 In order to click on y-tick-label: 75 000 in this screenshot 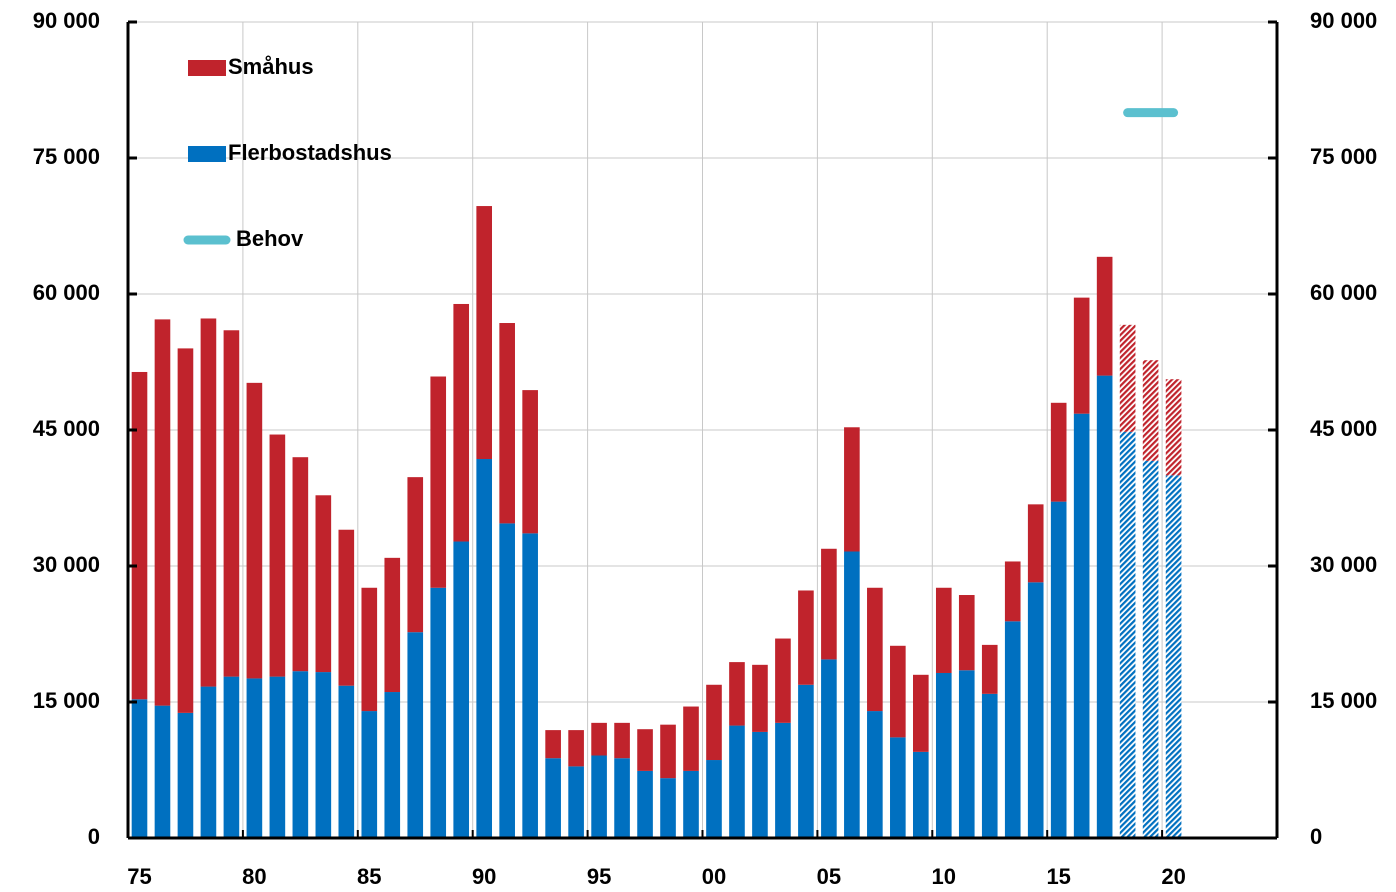, I will do `click(66, 156)`.